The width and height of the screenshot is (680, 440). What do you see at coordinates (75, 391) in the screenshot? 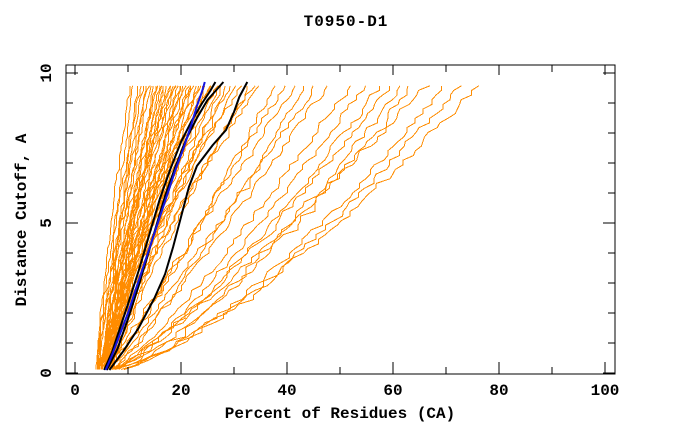
I see `x-tick-label: 0` at bounding box center [75, 391].